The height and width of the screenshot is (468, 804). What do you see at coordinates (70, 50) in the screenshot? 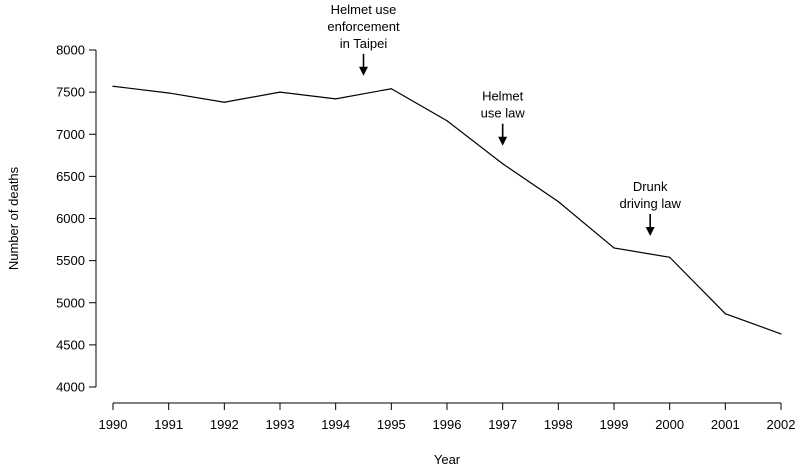
I see `y-tick-label: 8000` at bounding box center [70, 50].